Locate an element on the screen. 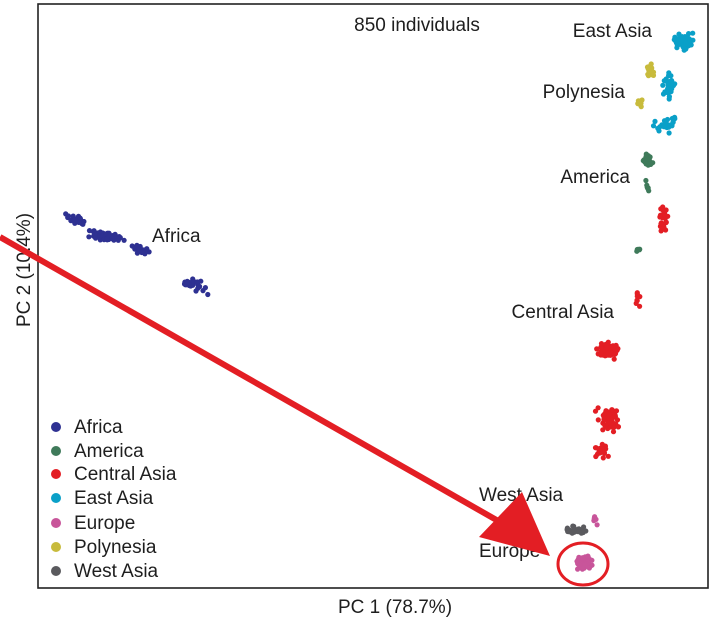 The height and width of the screenshot is (629, 725). region-label-america: America is located at coordinates (595, 177).